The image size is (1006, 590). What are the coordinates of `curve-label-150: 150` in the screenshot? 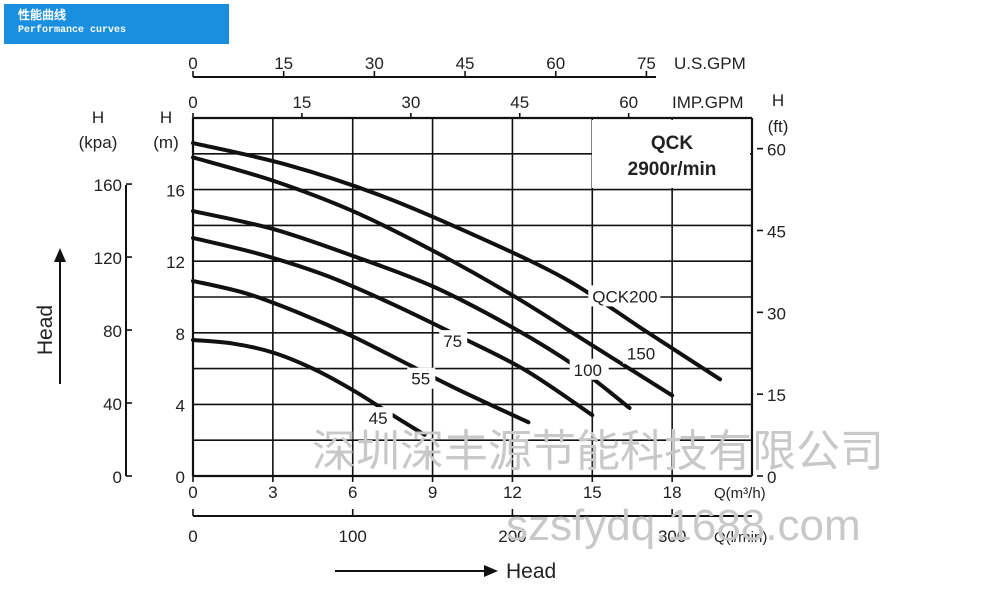 It's located at (641, 354).